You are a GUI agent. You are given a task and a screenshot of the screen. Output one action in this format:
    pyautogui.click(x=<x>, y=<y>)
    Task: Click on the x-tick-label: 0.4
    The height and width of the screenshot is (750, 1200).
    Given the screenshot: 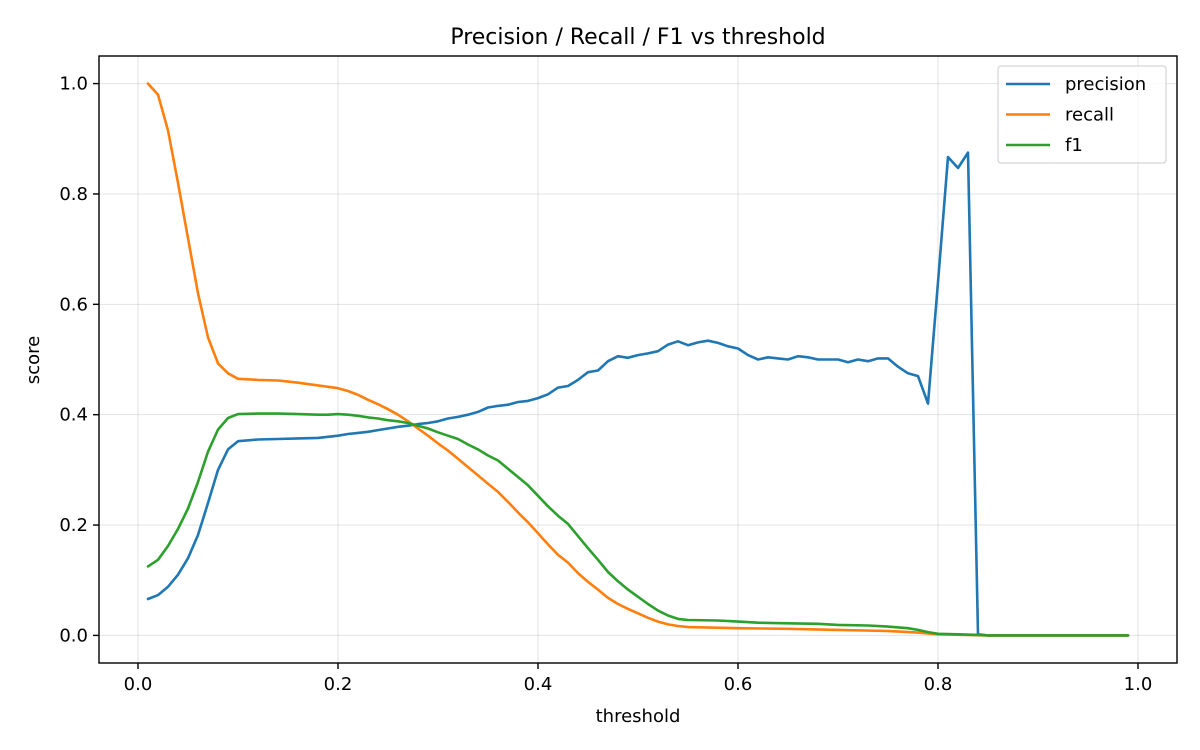 What is the action you would take?
    pyautogui.click(x=538, y=684)
    